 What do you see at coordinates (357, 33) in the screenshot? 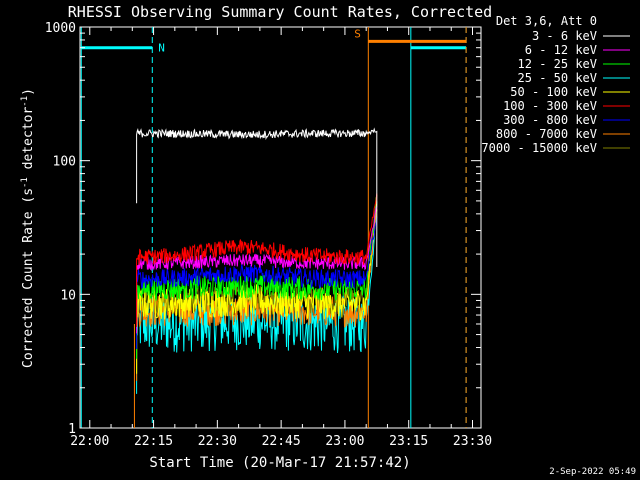
I see `marker-label: S` at bounding box center [357, 33].